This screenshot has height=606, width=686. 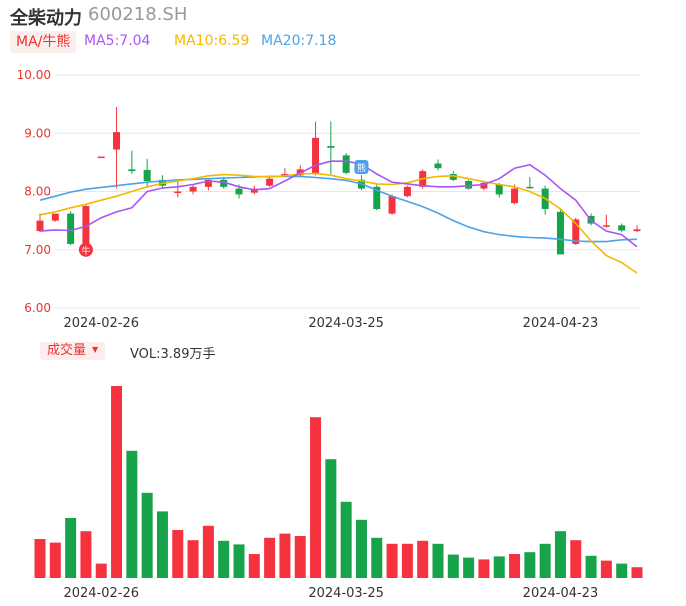 What do you see at coordinates (138, 14) in the screenshot?
I see `stock-code: 600218.SH` at bounding box center [138, 14].